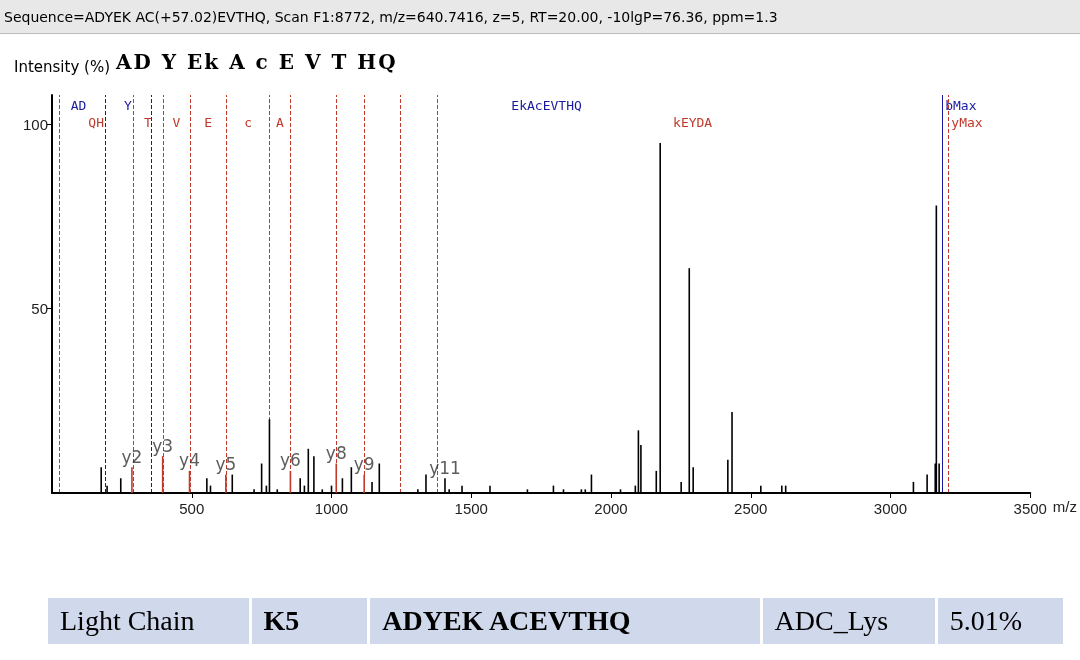 The height and width of the screenshot is (660, 1080). What do you see at coordinates (189, 460) in the screenshot?
I see `annotation: y4` at bounding box center [189, 460].